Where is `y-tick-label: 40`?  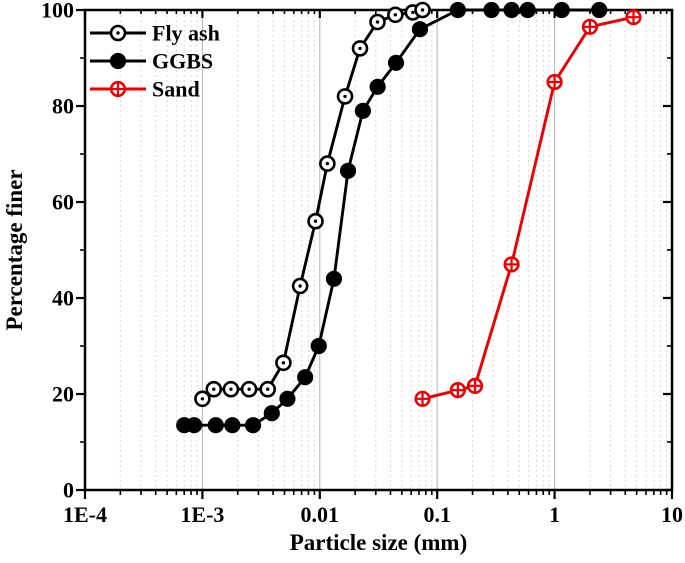
y-tick-label: 40 is located at coordinates (63, 298).